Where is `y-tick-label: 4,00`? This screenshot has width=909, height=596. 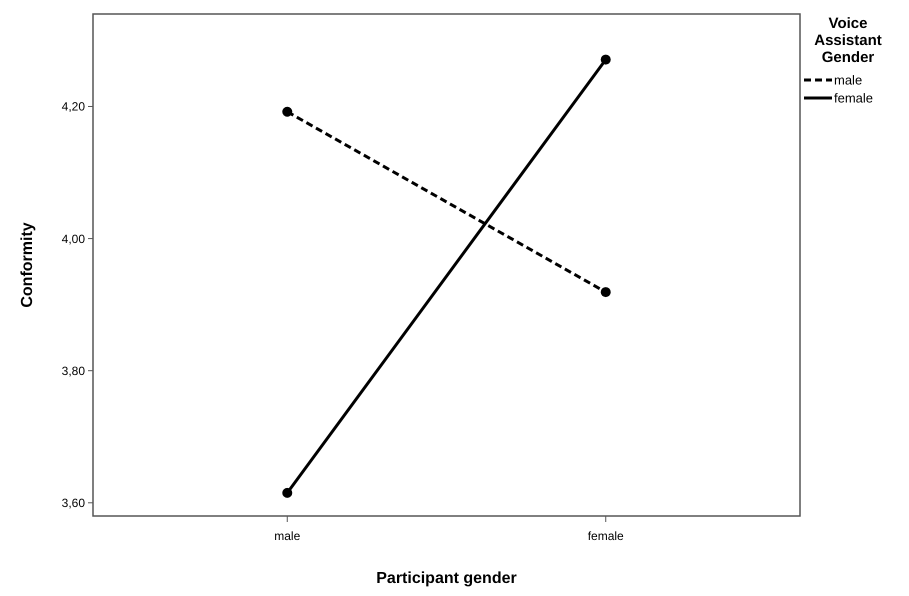
y-tick-label: 4,00 is located at coordinates (74, 239).